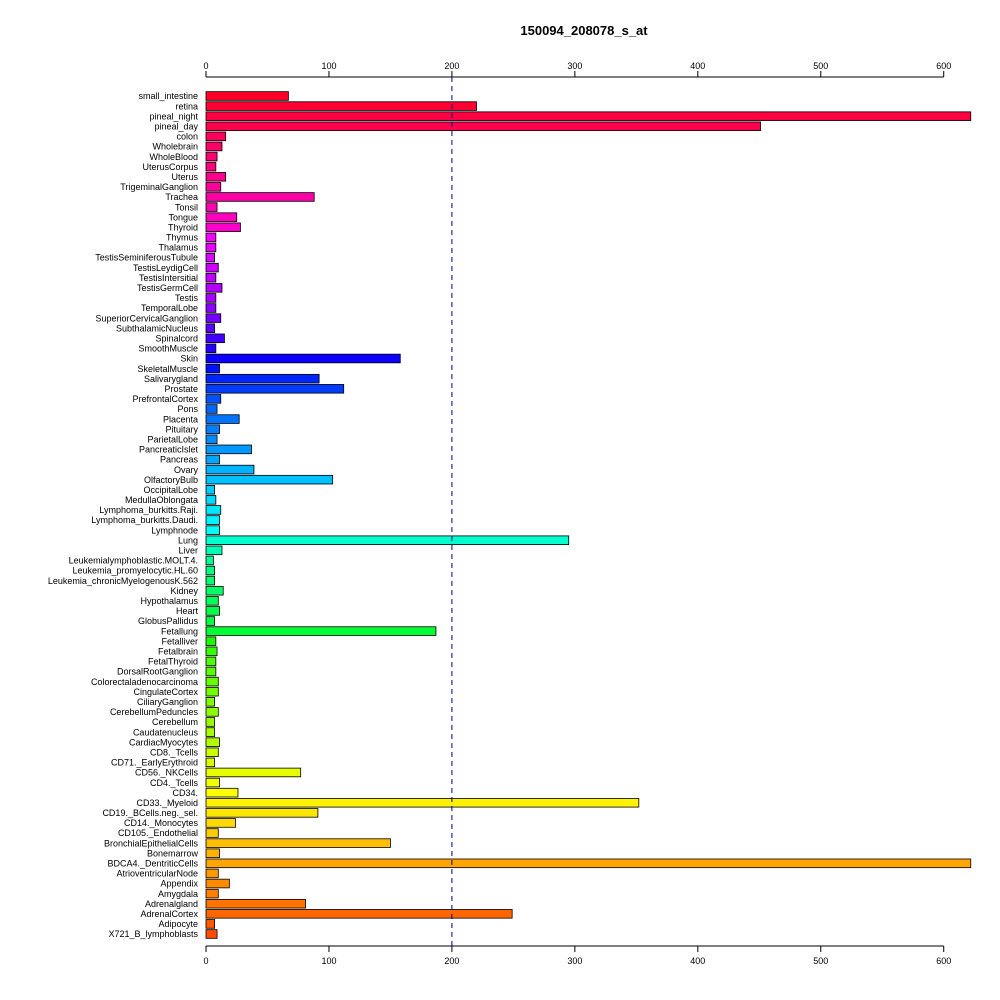  Describe the element at coordinates (211, 166) in the screenshot. I see `bar-UterusCorpus` at that location.